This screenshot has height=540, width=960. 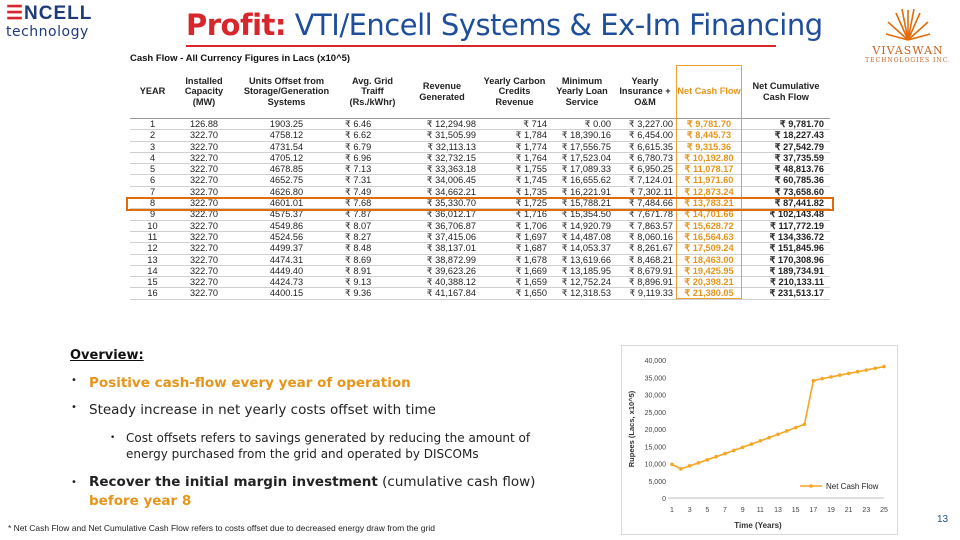 I want to click on table-cell: ₹ 17,089.33, so click(x=582, y=169).